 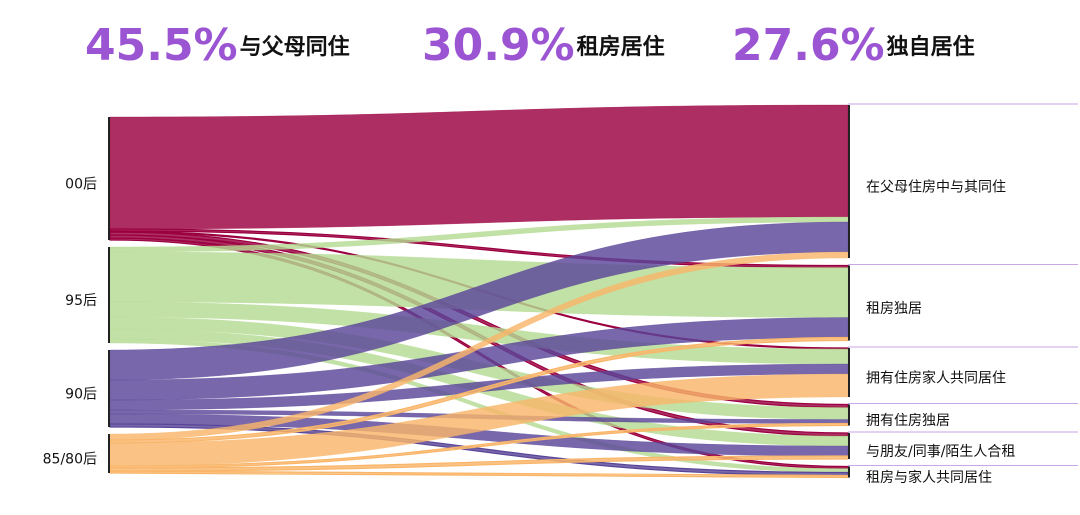 I want to click on stat: 30.9%租房居住, so click(x=543, y=45).